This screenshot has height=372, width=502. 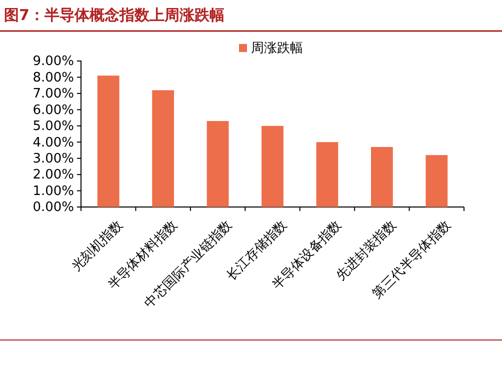 What do you see at coordinates (53, 191) in the screenshot?
I see `y-tick-label: 1.00%` at bounding box center [53, 191].